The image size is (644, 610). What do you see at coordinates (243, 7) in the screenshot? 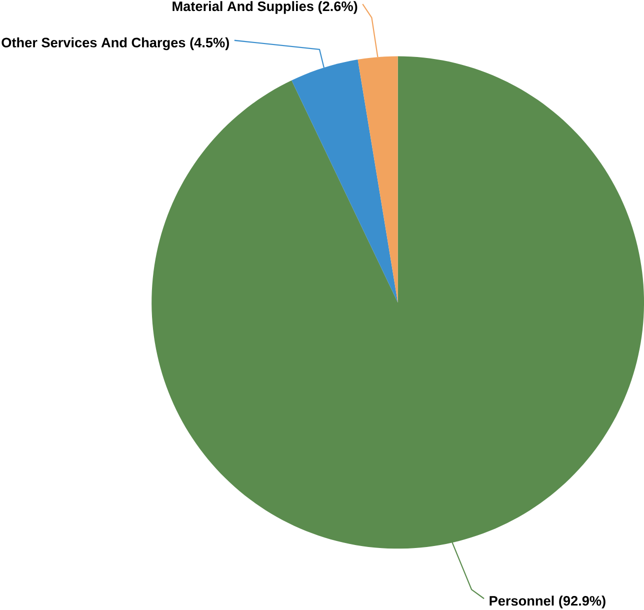
I see `slice-label: Material And Supplies` at bounding box center [243, 7].